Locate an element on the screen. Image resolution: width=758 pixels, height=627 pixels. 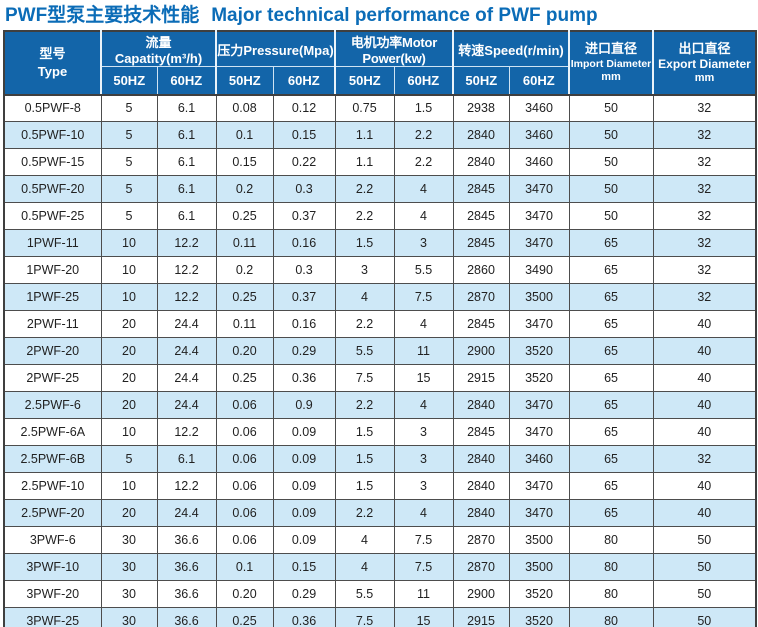
table-row: 2.5PWF-20 20 24.4 0.06 0.09 2.2 4 2840 3470 65 40 is located at coordinates (380, 513).